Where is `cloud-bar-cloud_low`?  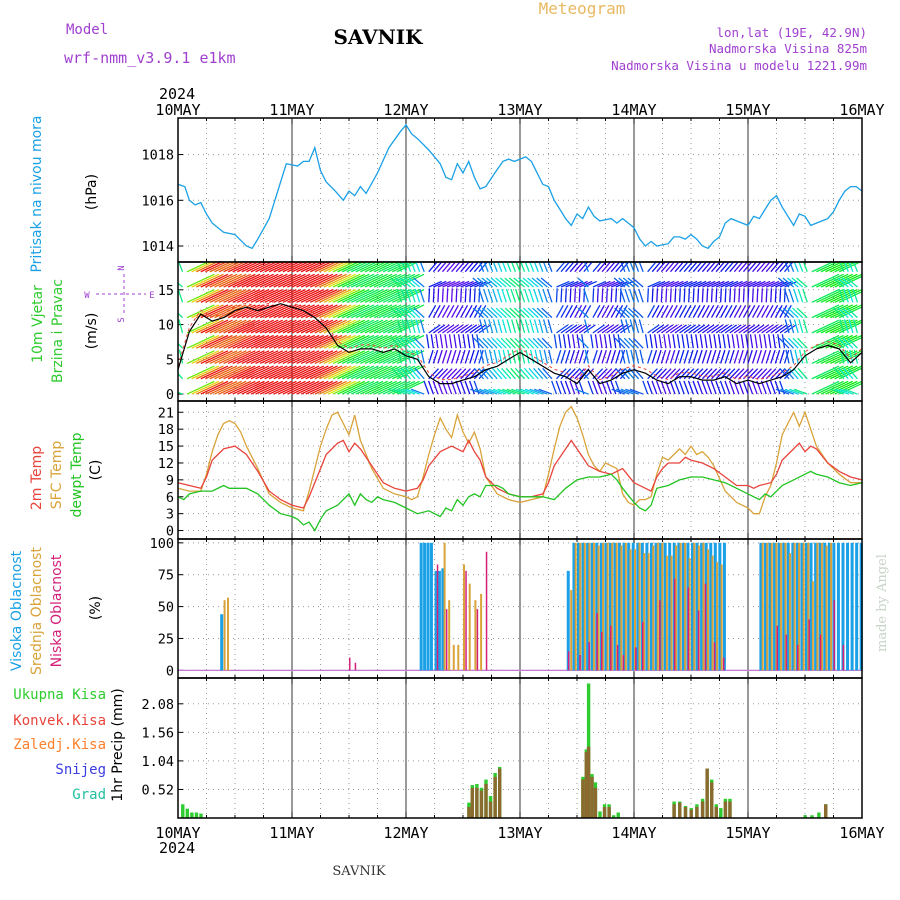
cloud-bar-cloud_low is located at coordinates (466, 620).